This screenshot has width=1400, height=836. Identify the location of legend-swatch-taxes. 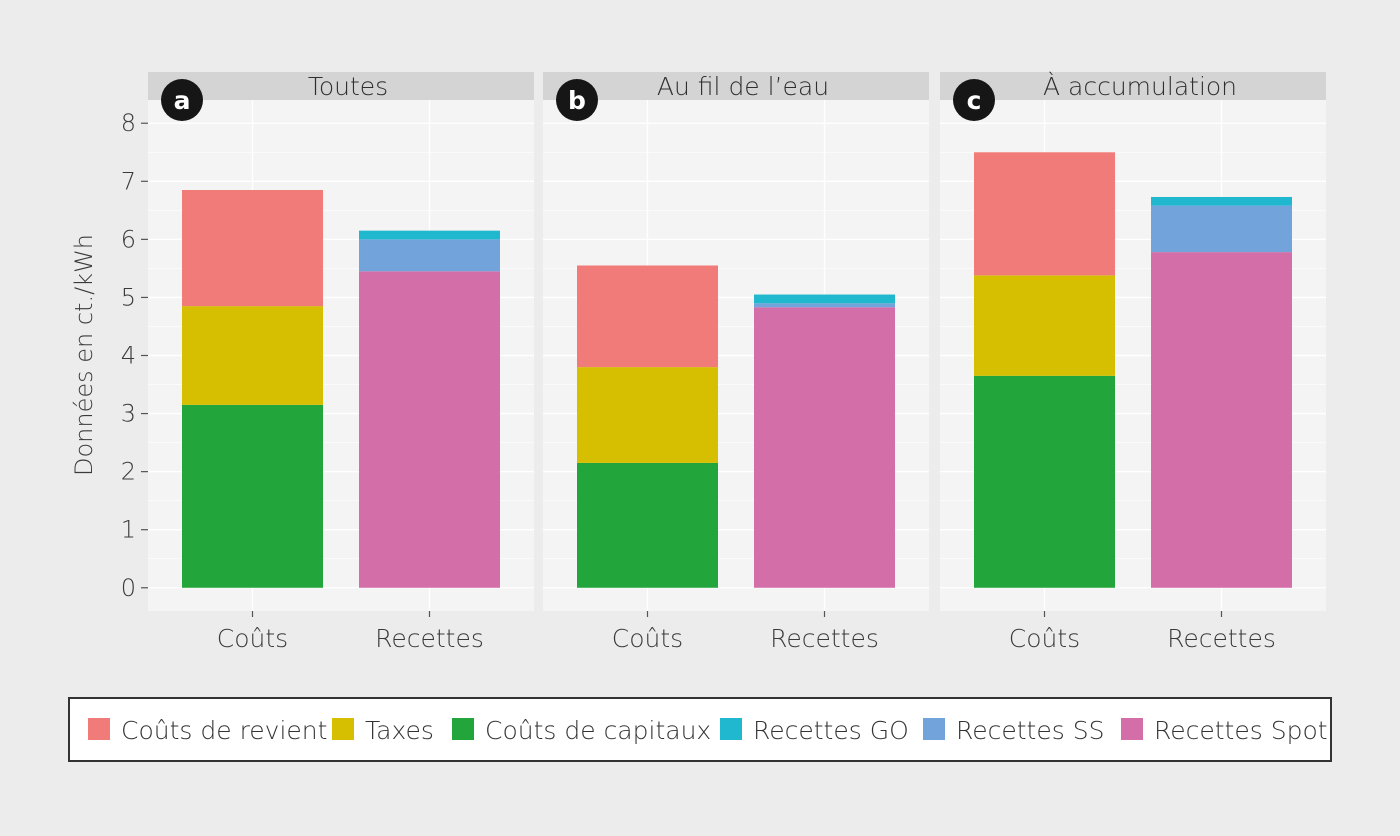
(343, 729).